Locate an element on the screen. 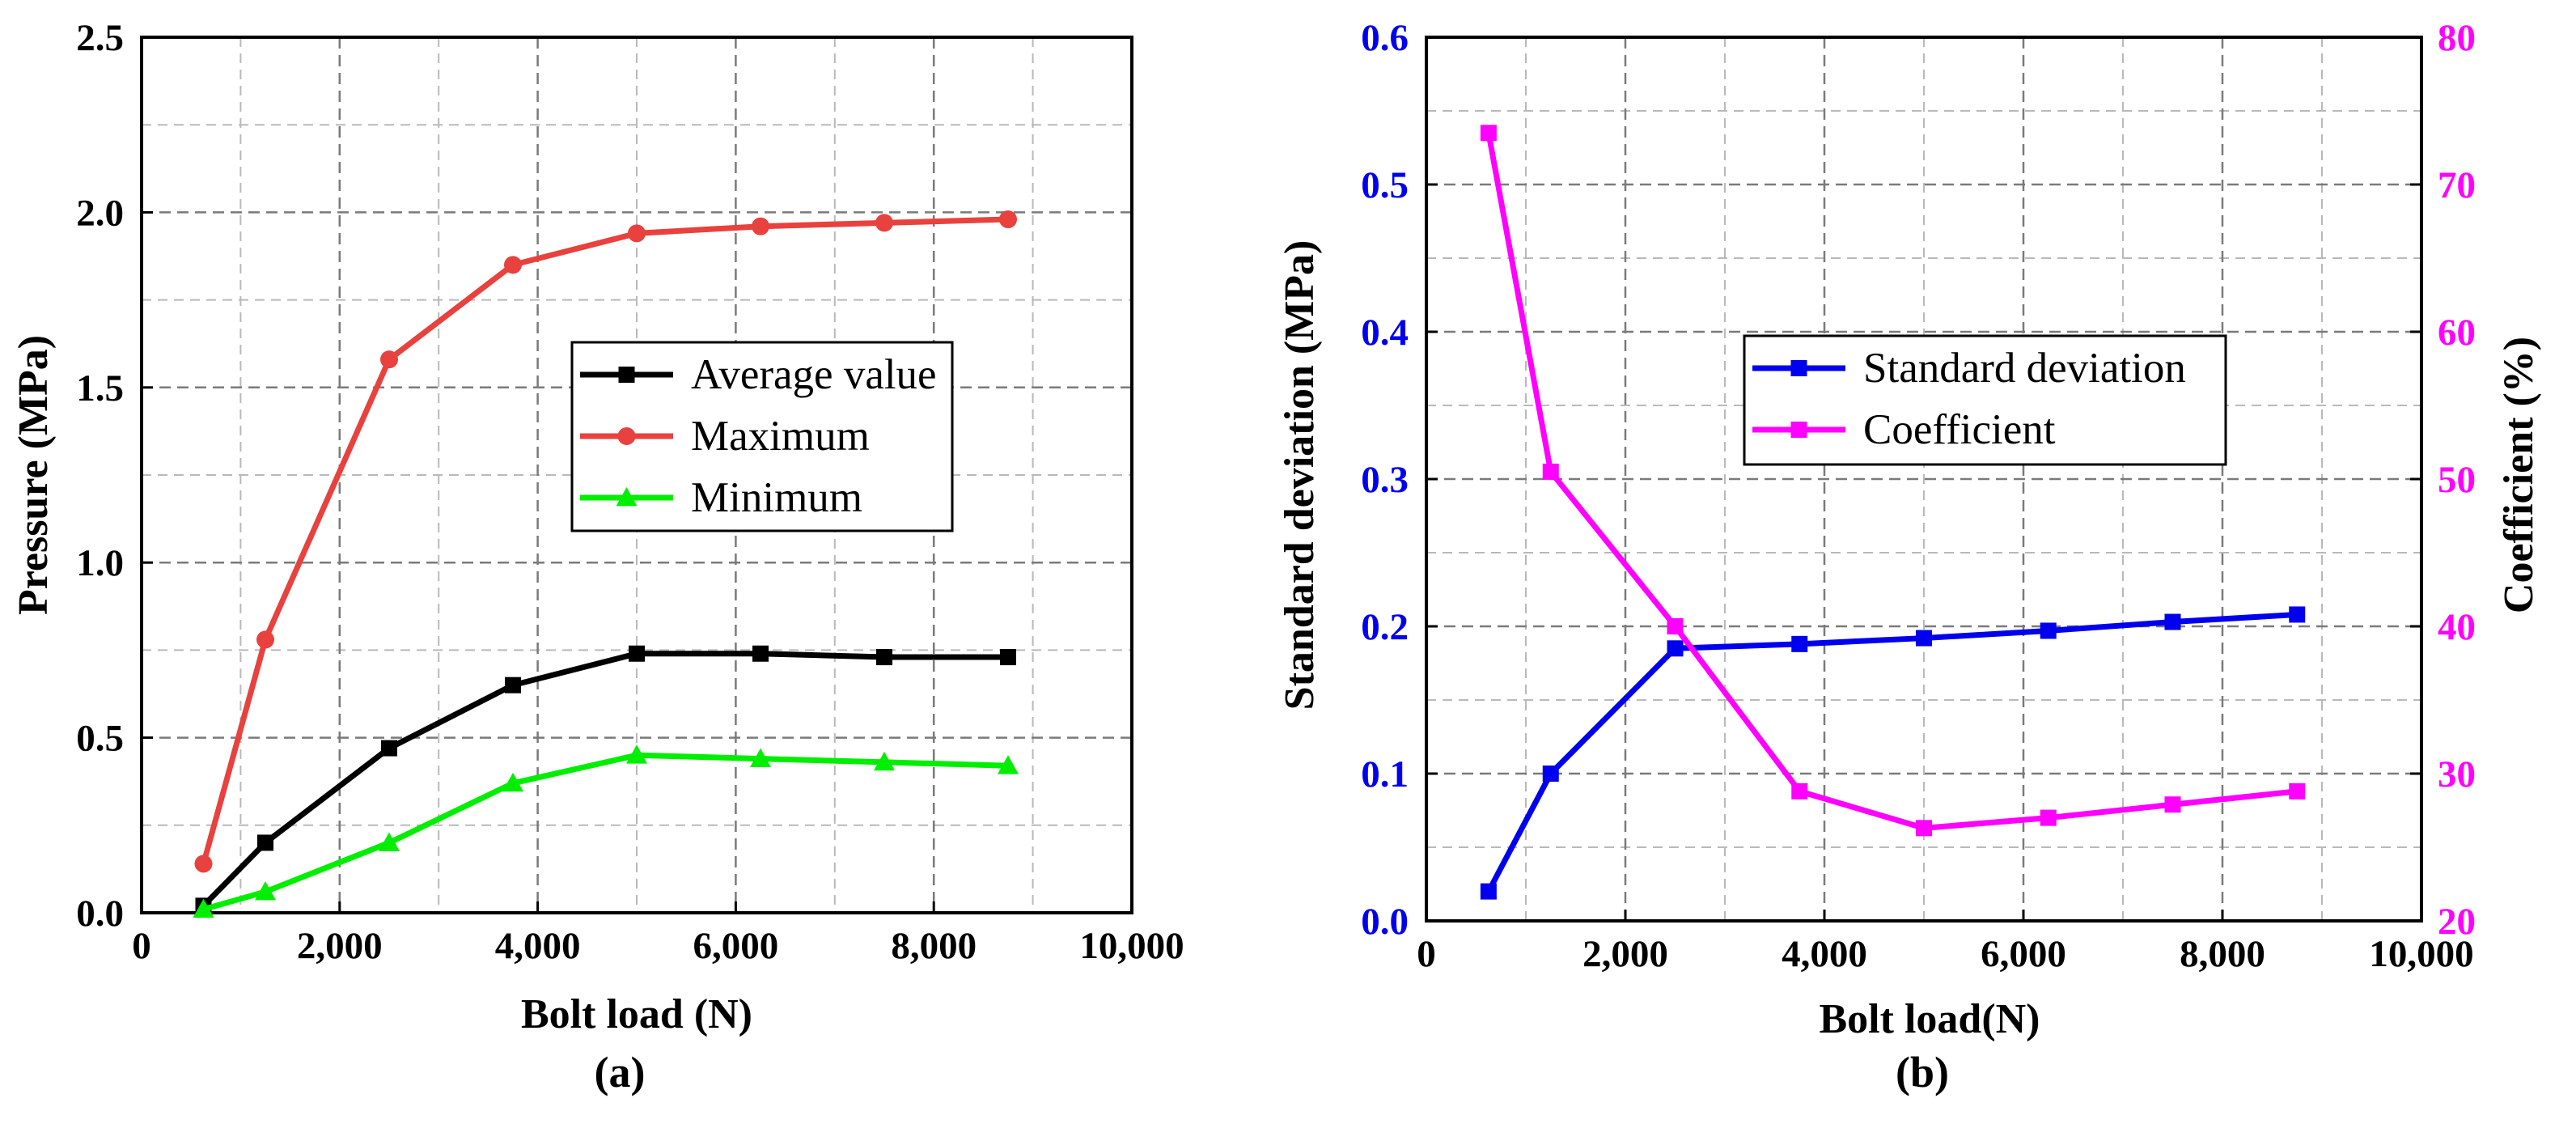 The height and width of the screenshot is (1124, 2576). chart-b-x-tick-label: 0 is located at coordinates (1426, 954).